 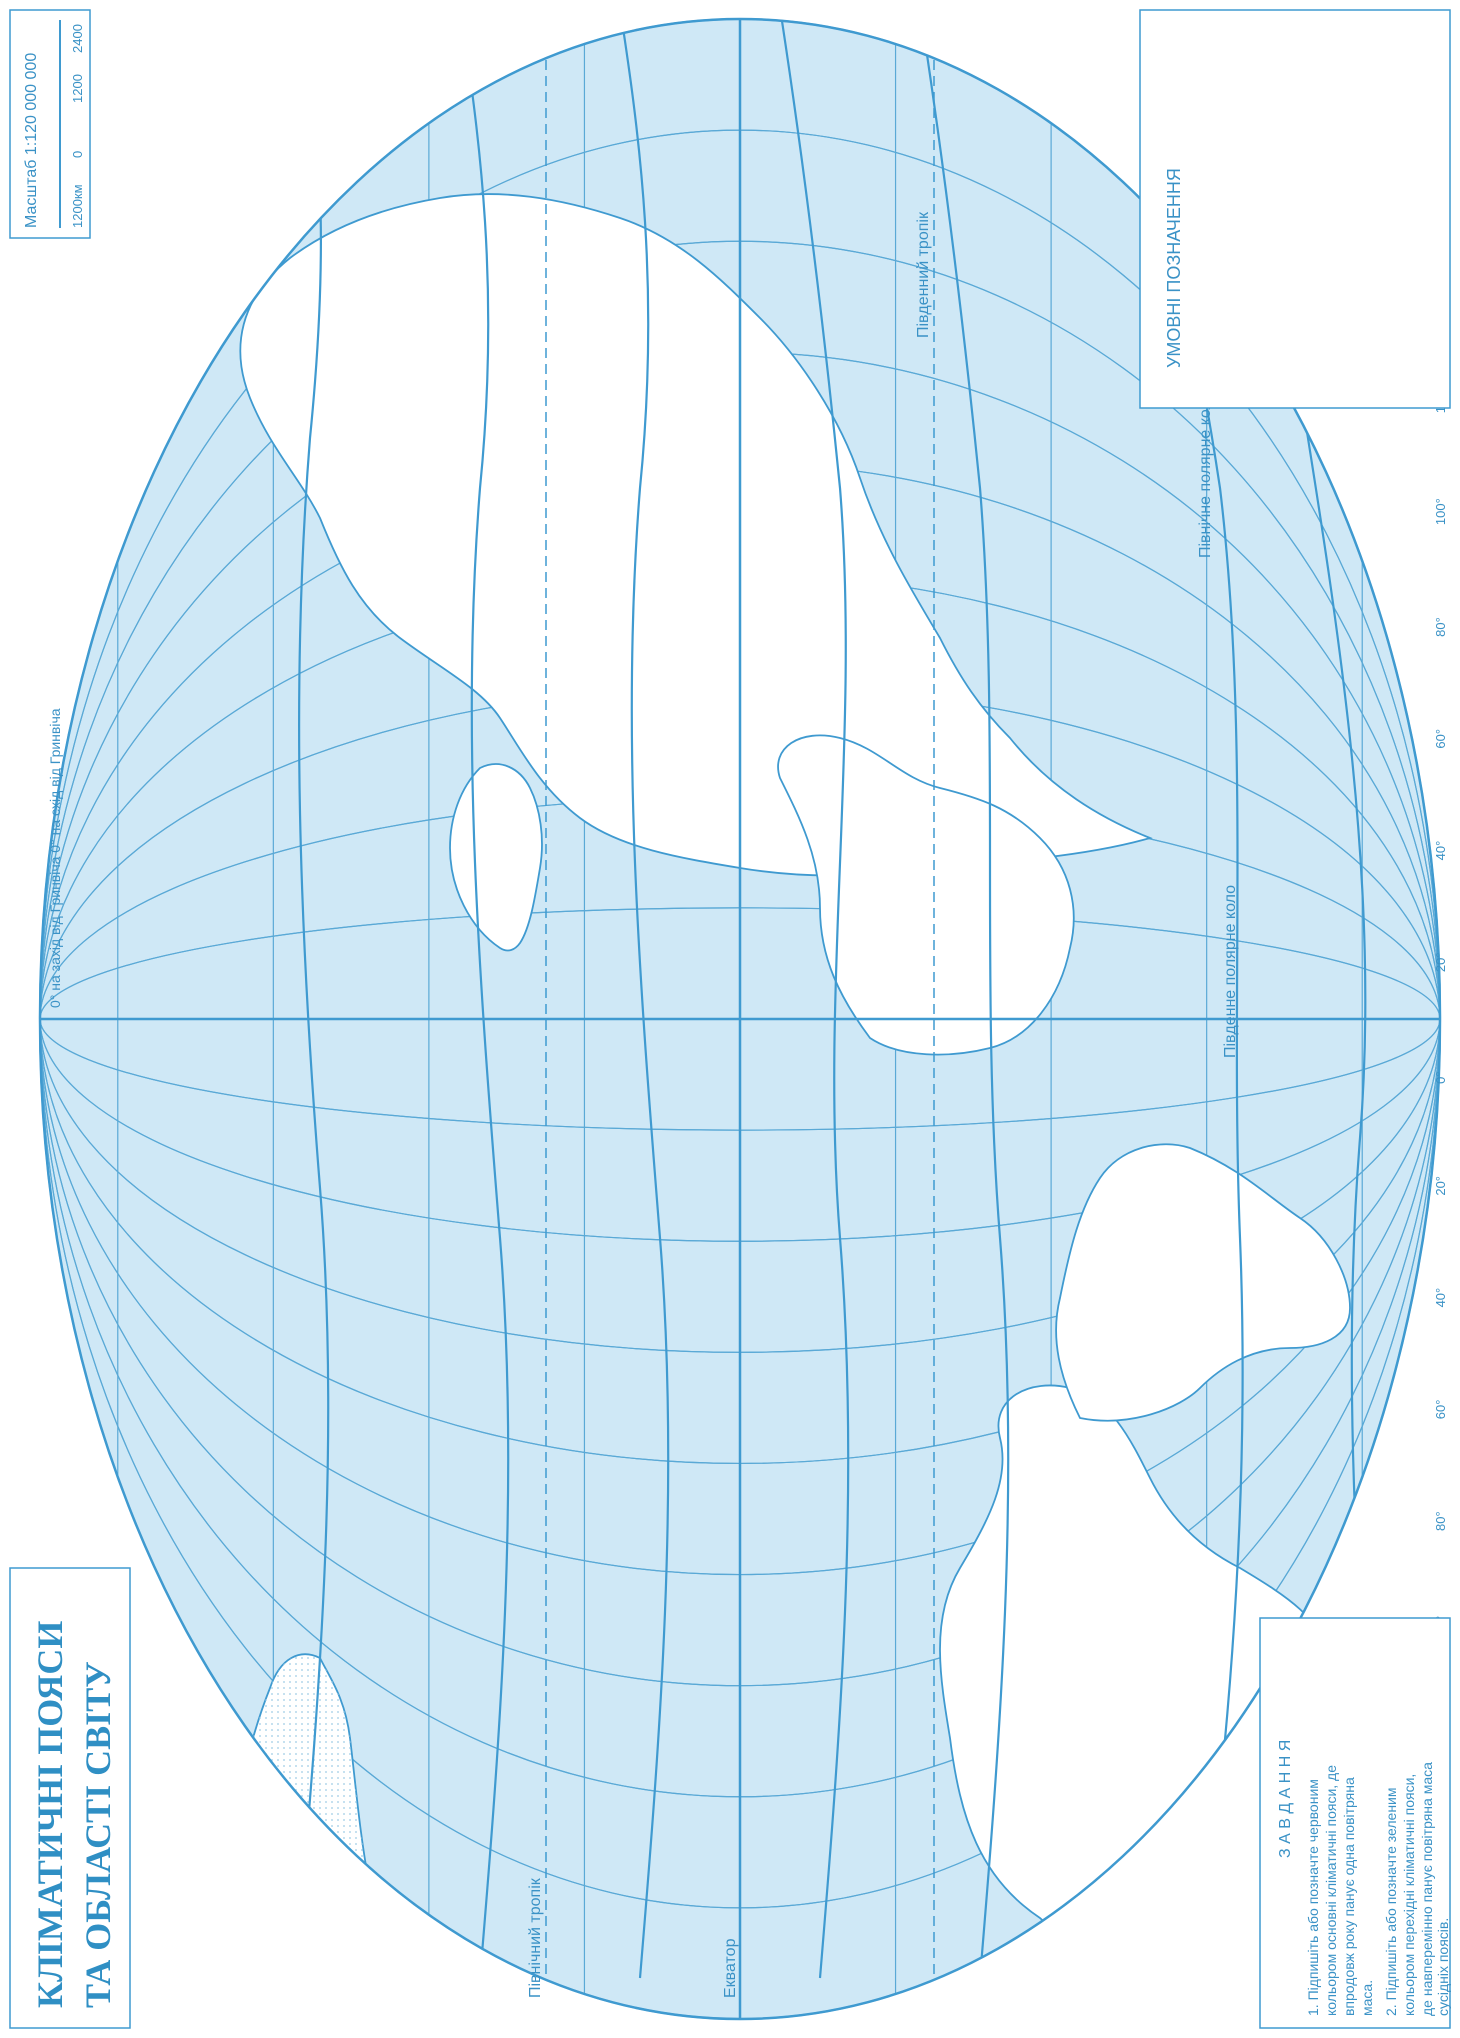 I want to click on scale-block: Масштаб 1:120 000 000 1200км 0 1200 2400, so click(x=50, y=124).